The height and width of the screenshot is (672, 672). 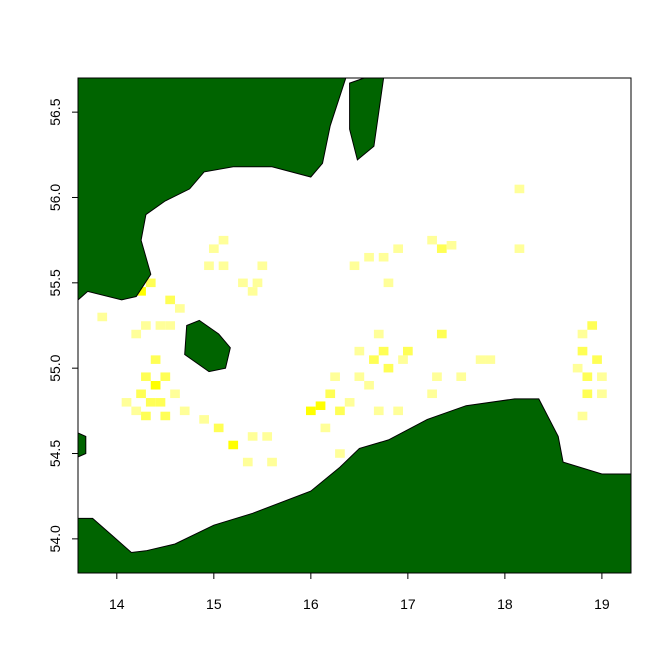 What do you see at coordinates (602, 604) in the screenshot?
I see `x-tick-label: 19` at bounding box center [602, 604].